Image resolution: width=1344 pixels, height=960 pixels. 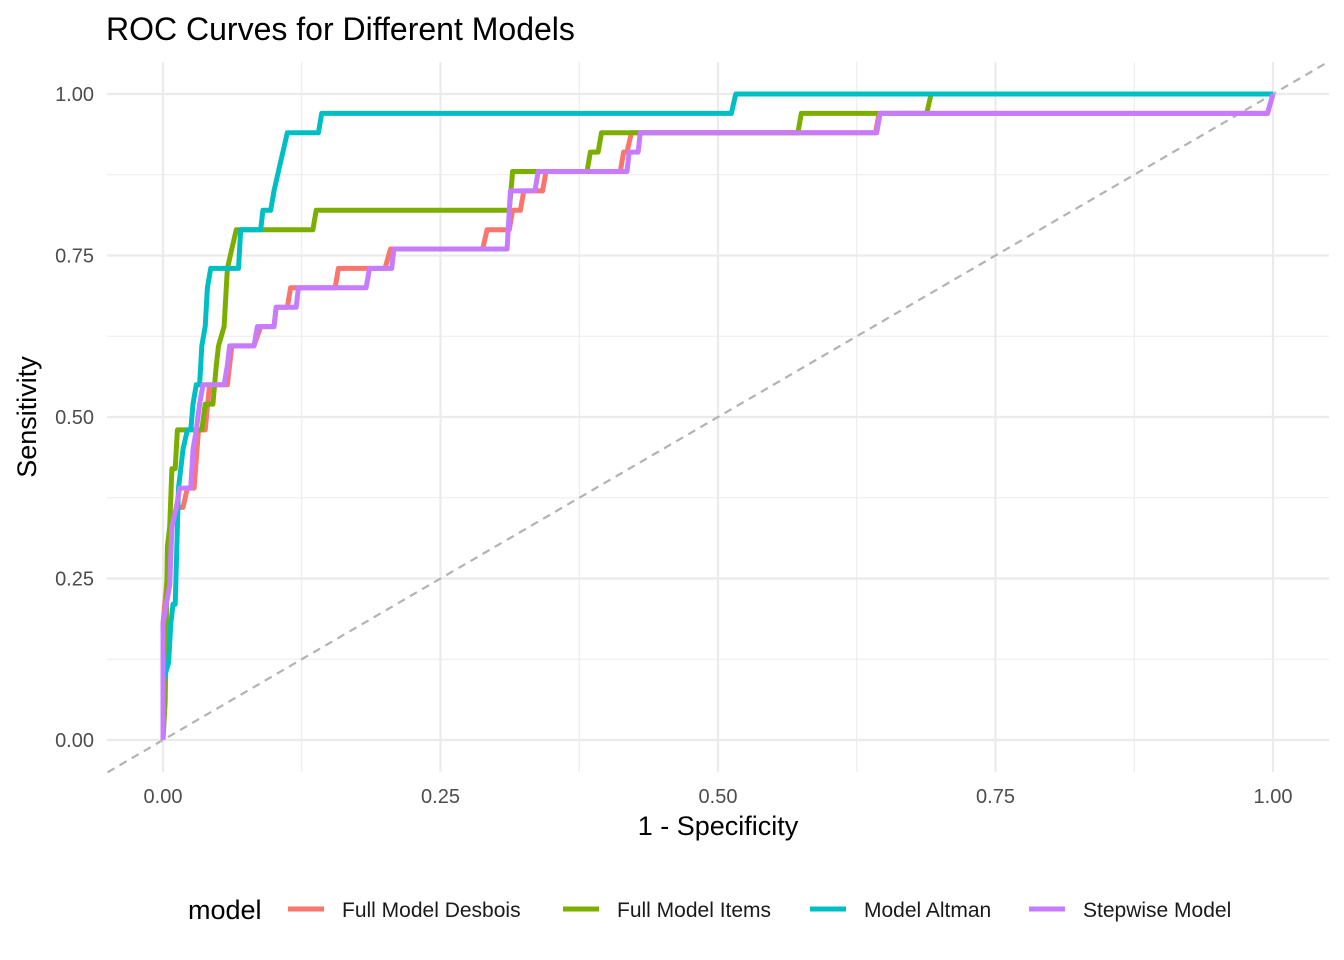 I want to click on x-tick-label: 0.50, so click(x=718, y=797).